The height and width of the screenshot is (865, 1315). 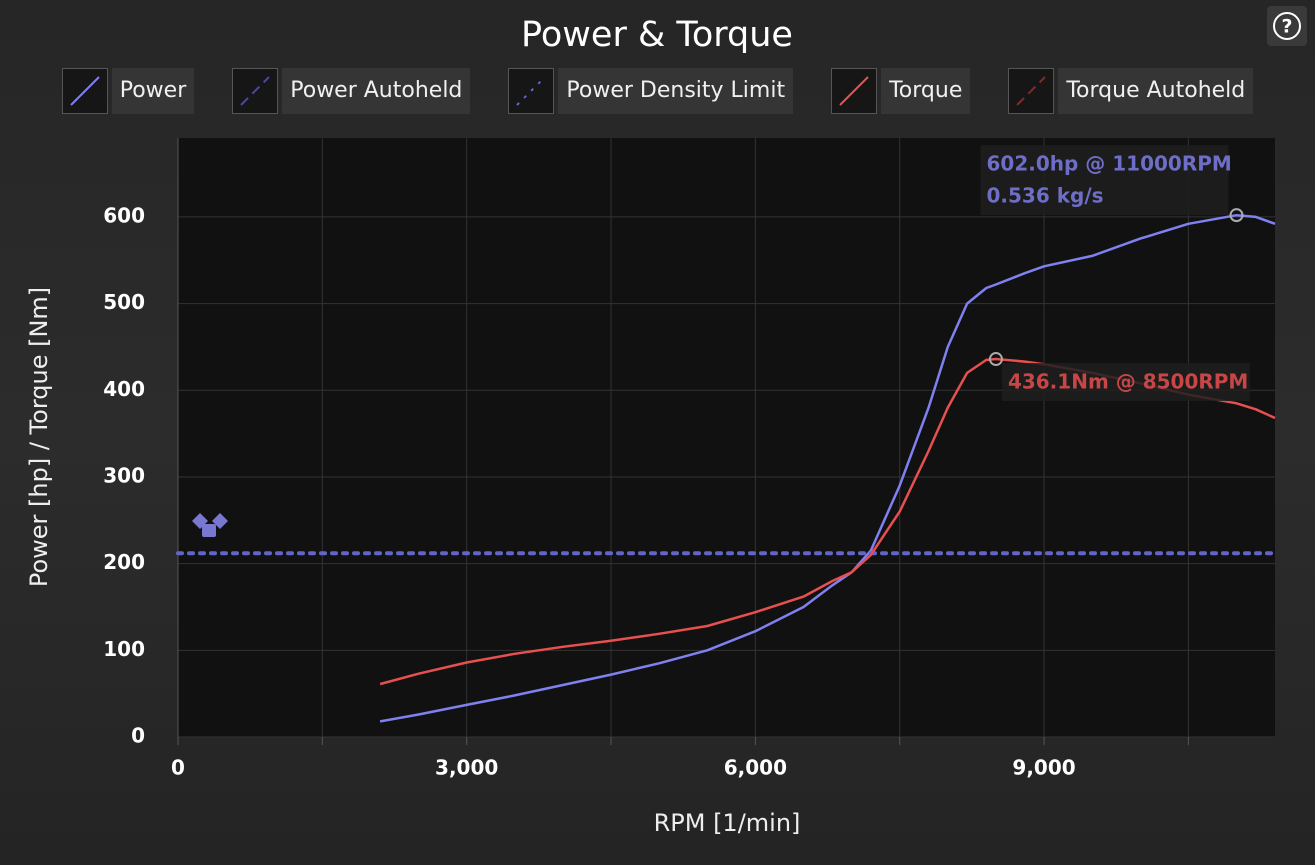 I want to click on y-tick-label: 0, so click(x=138, y=736).